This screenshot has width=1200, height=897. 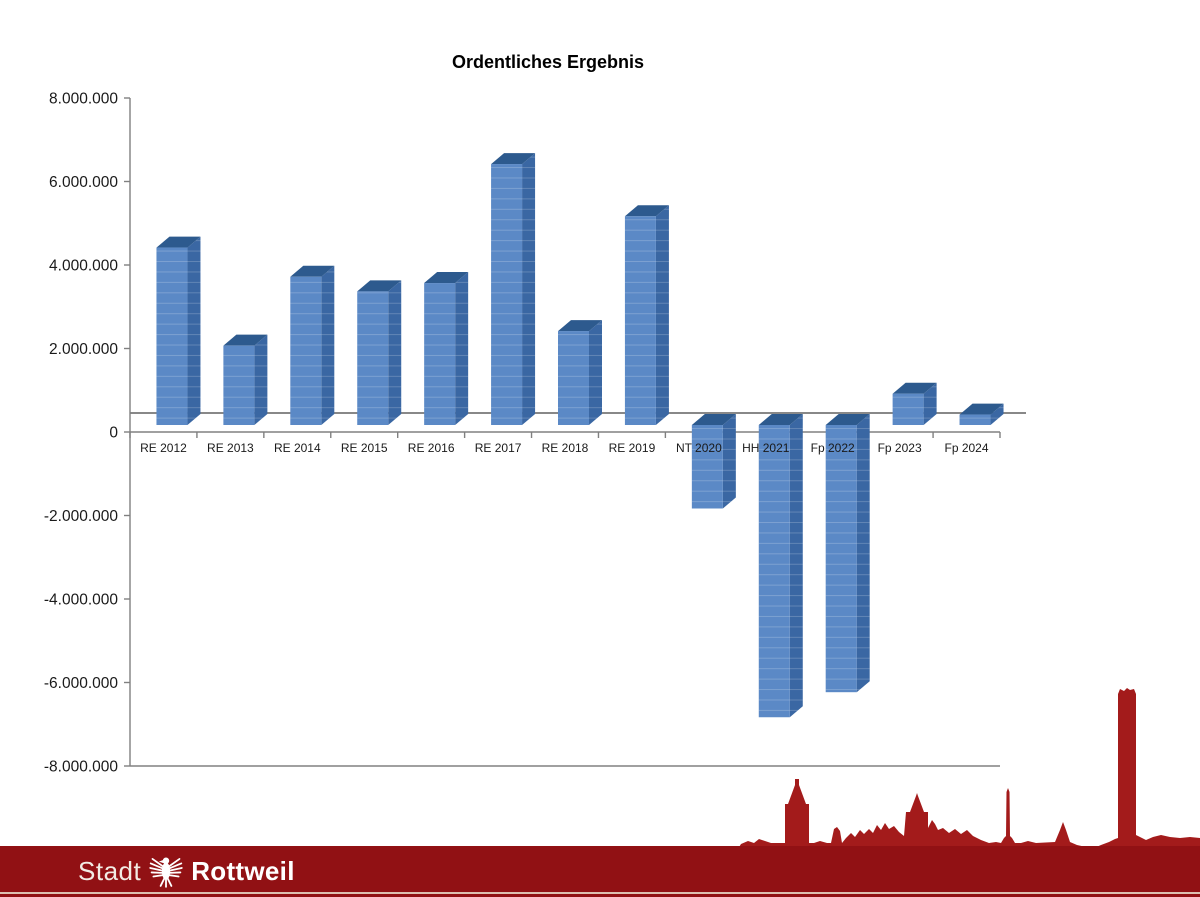 What do you see at coordinates (83, 349) in the screenshot?
I see `y-tick-label: 2.000.000` at bounding box center [83, 349].